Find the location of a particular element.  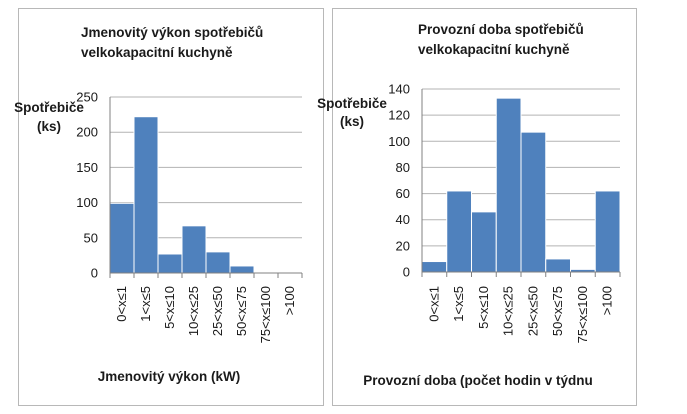

power-y-axis-label-line-1: Spotřebiče is located at coordinates (49, 107).